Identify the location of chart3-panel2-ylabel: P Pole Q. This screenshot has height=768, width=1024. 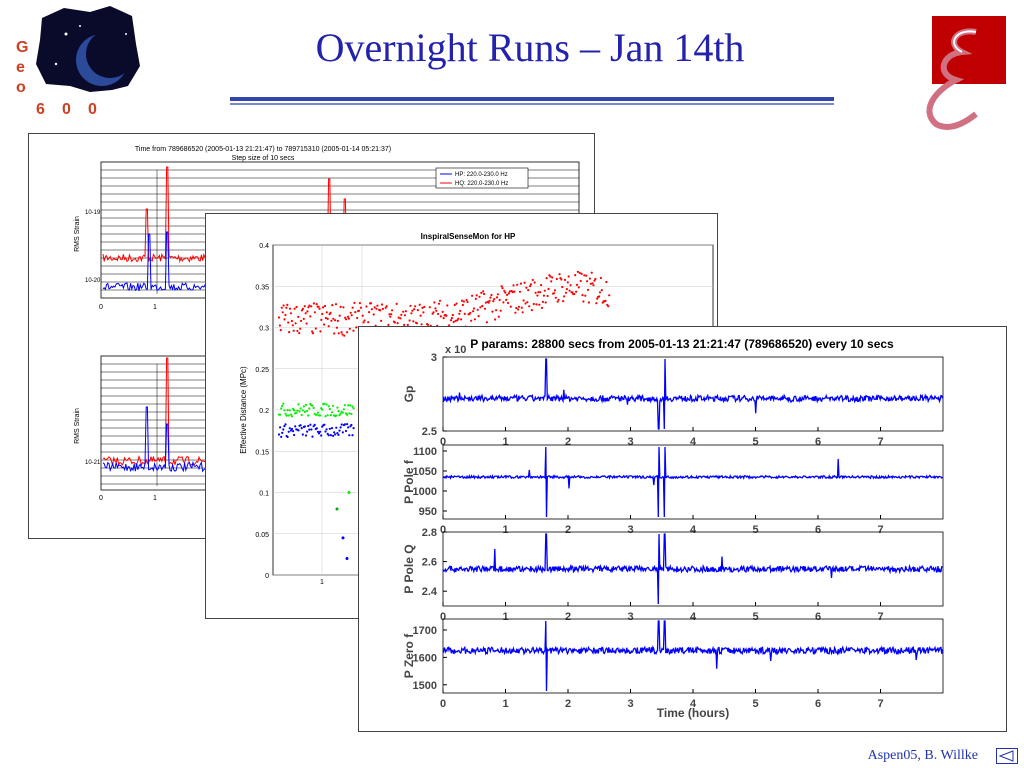
(409, 568).